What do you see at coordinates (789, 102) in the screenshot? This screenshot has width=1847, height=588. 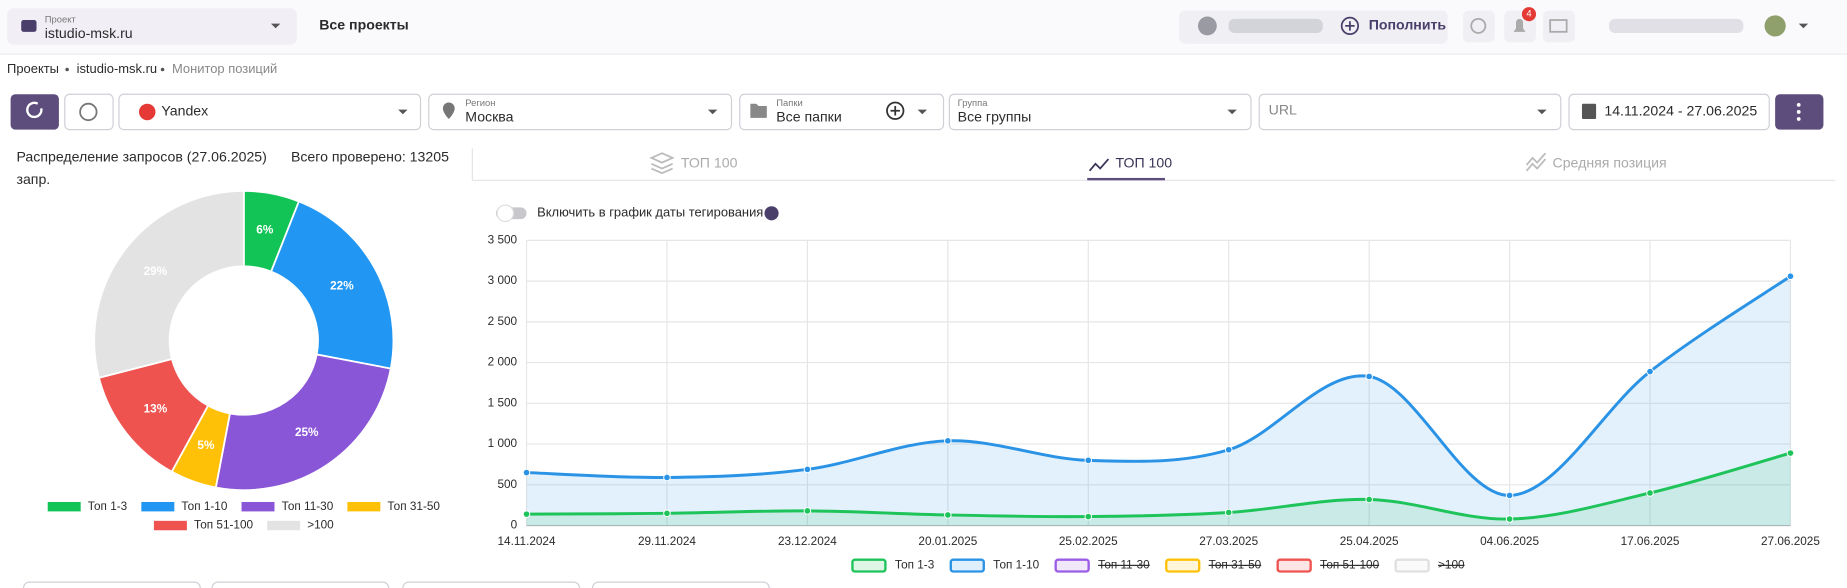 I see `folders-label: Папки` at bounding box center [789, 102].